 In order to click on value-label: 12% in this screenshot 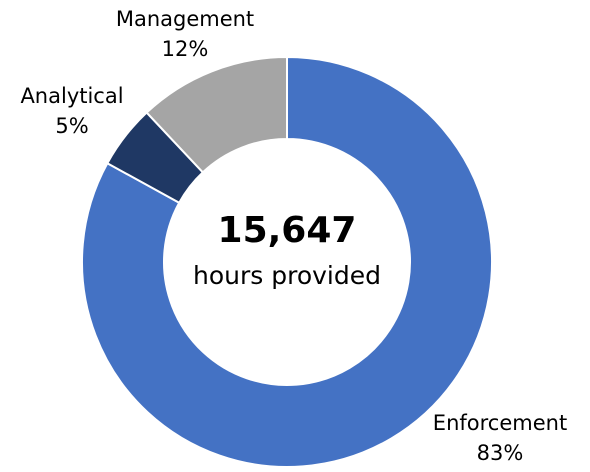, I will do `click(185, 49)`.